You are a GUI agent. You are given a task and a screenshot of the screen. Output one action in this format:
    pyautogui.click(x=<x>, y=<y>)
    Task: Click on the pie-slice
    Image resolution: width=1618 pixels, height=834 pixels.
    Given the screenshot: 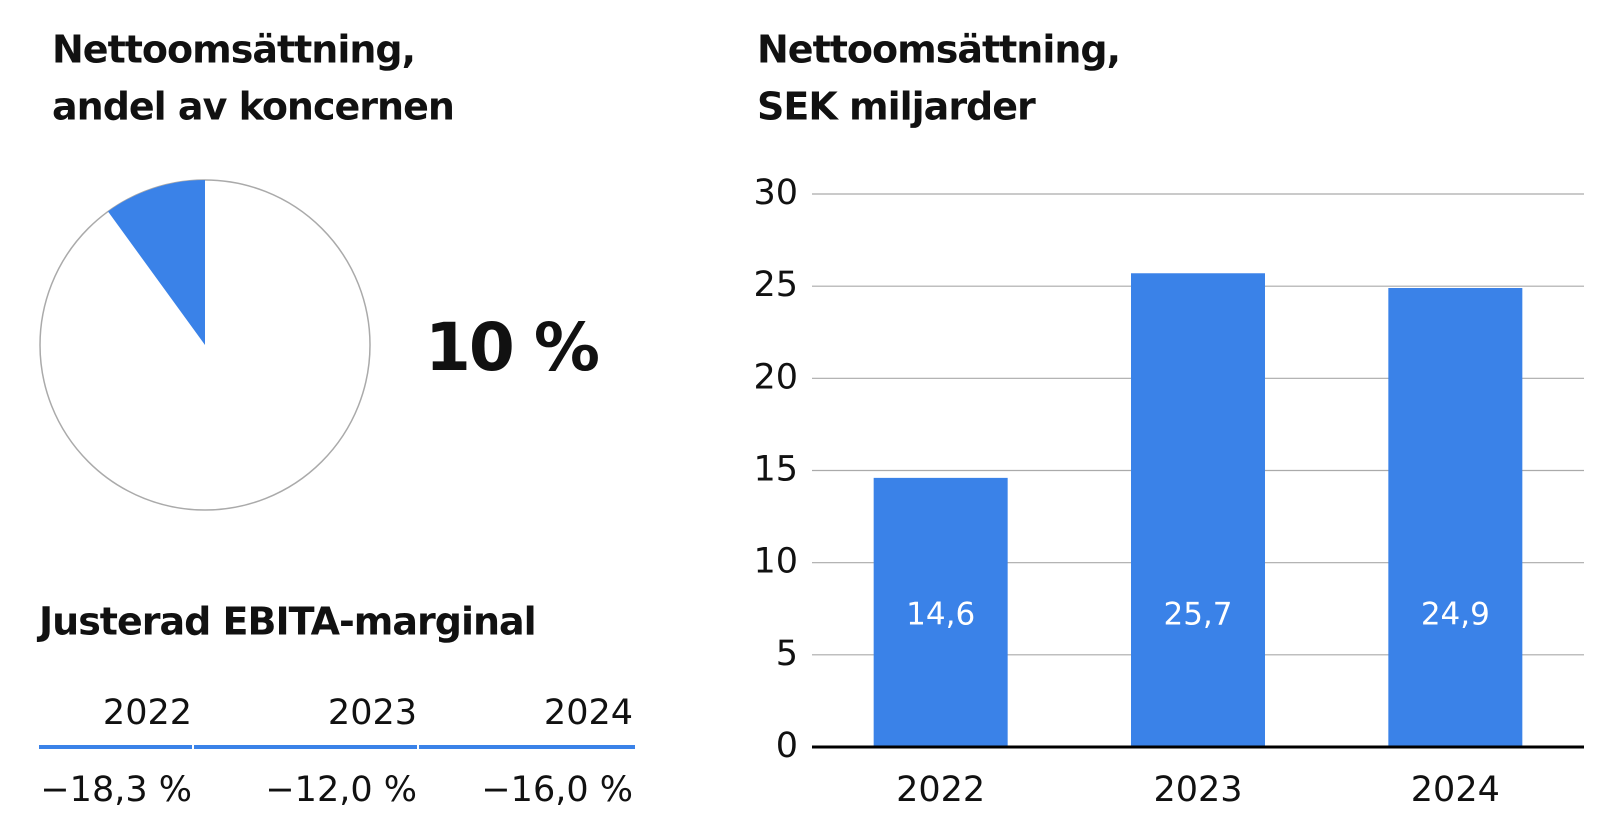 What is the action you would take?
    pyautogui.click(x=156, y=262)
    